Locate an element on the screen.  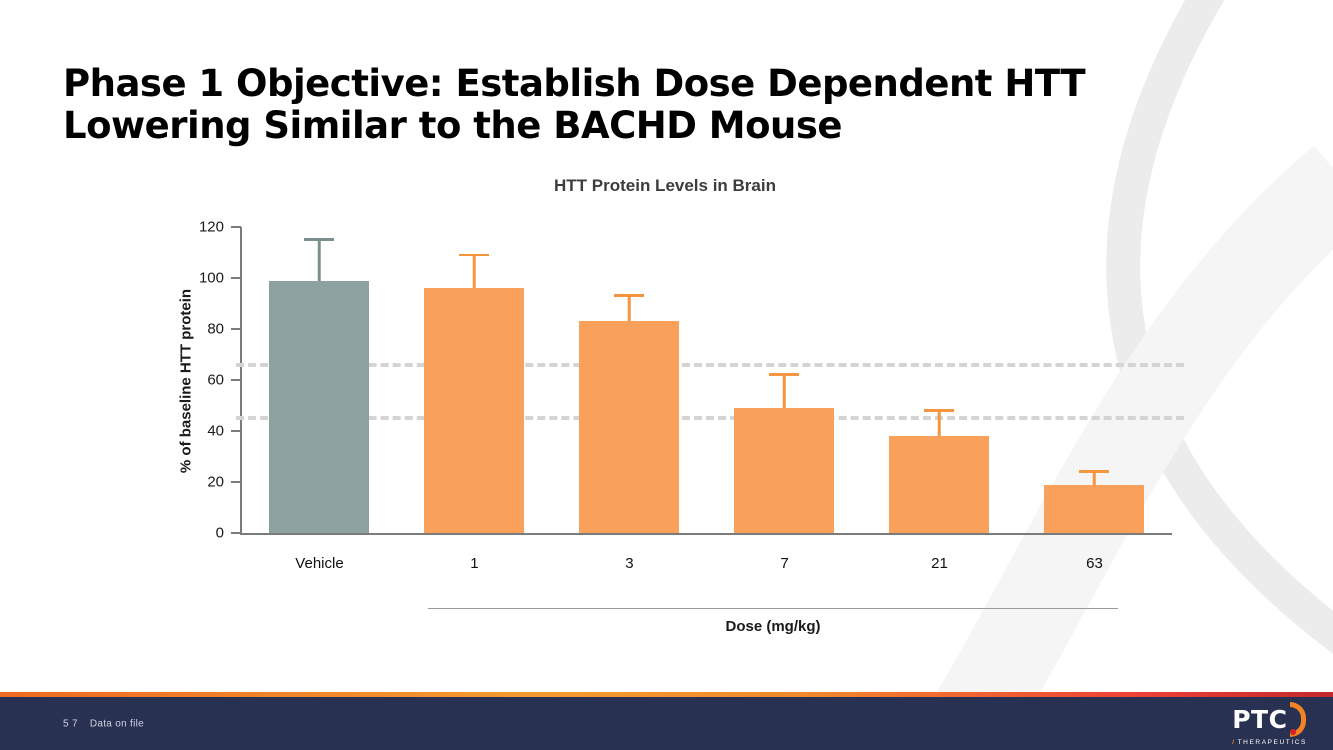
x-tick-label: 63 is located at coordinates (1094, 563).